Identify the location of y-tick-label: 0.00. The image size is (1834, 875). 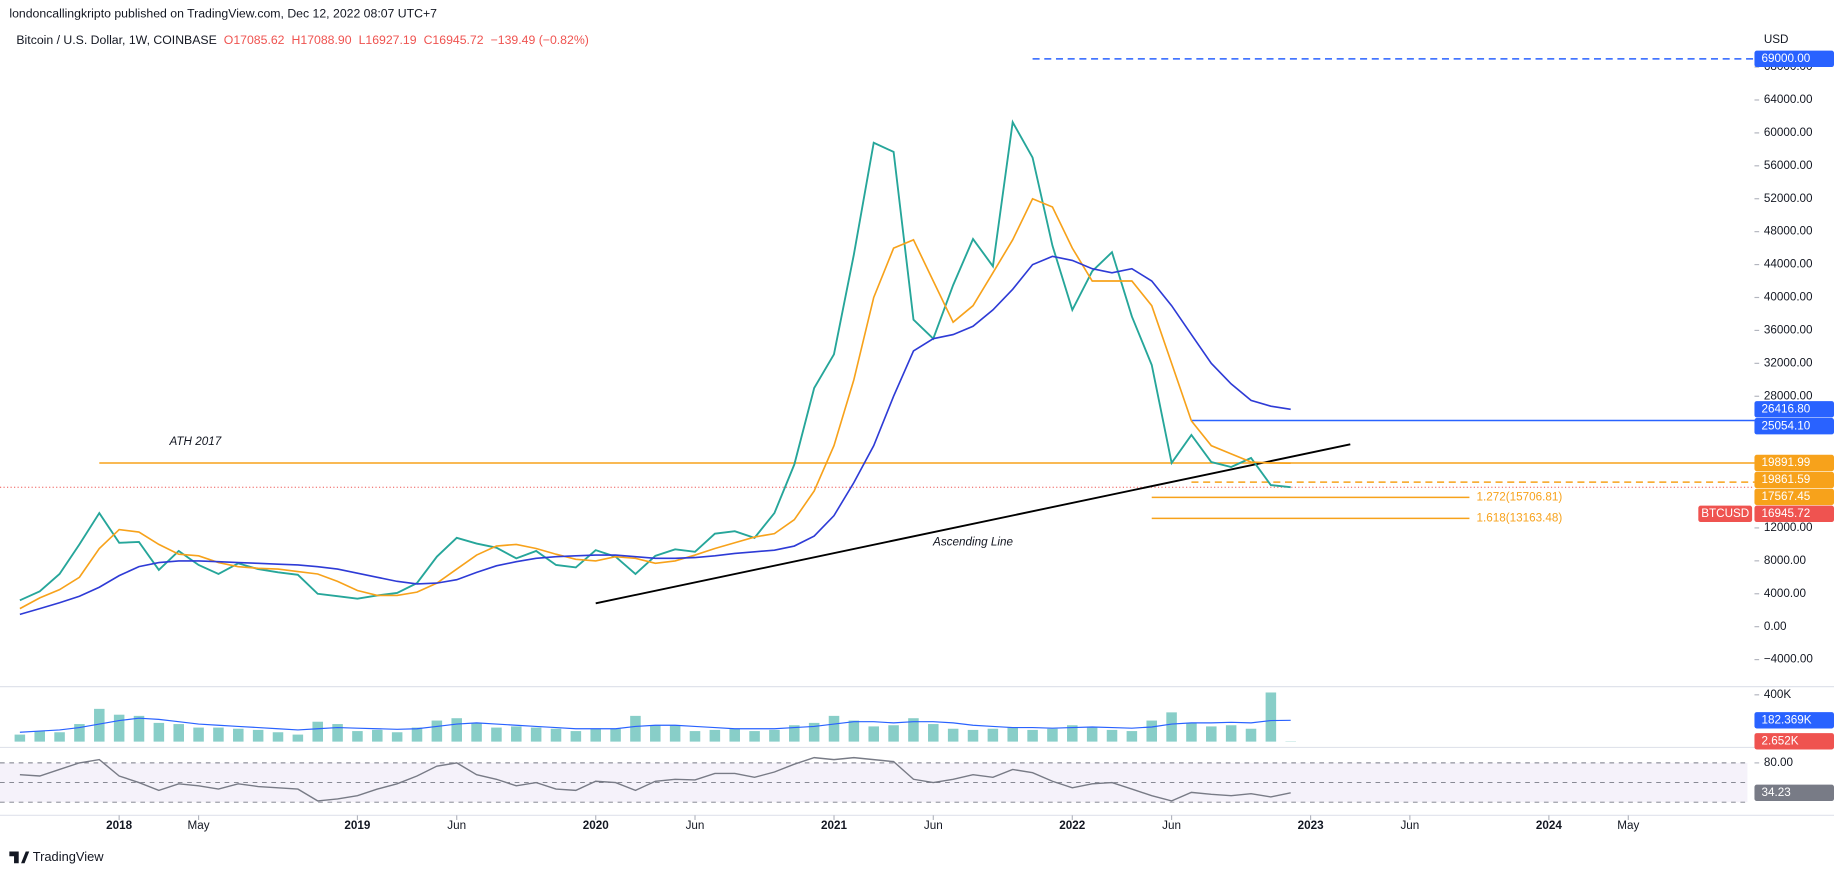
(1775, 626).